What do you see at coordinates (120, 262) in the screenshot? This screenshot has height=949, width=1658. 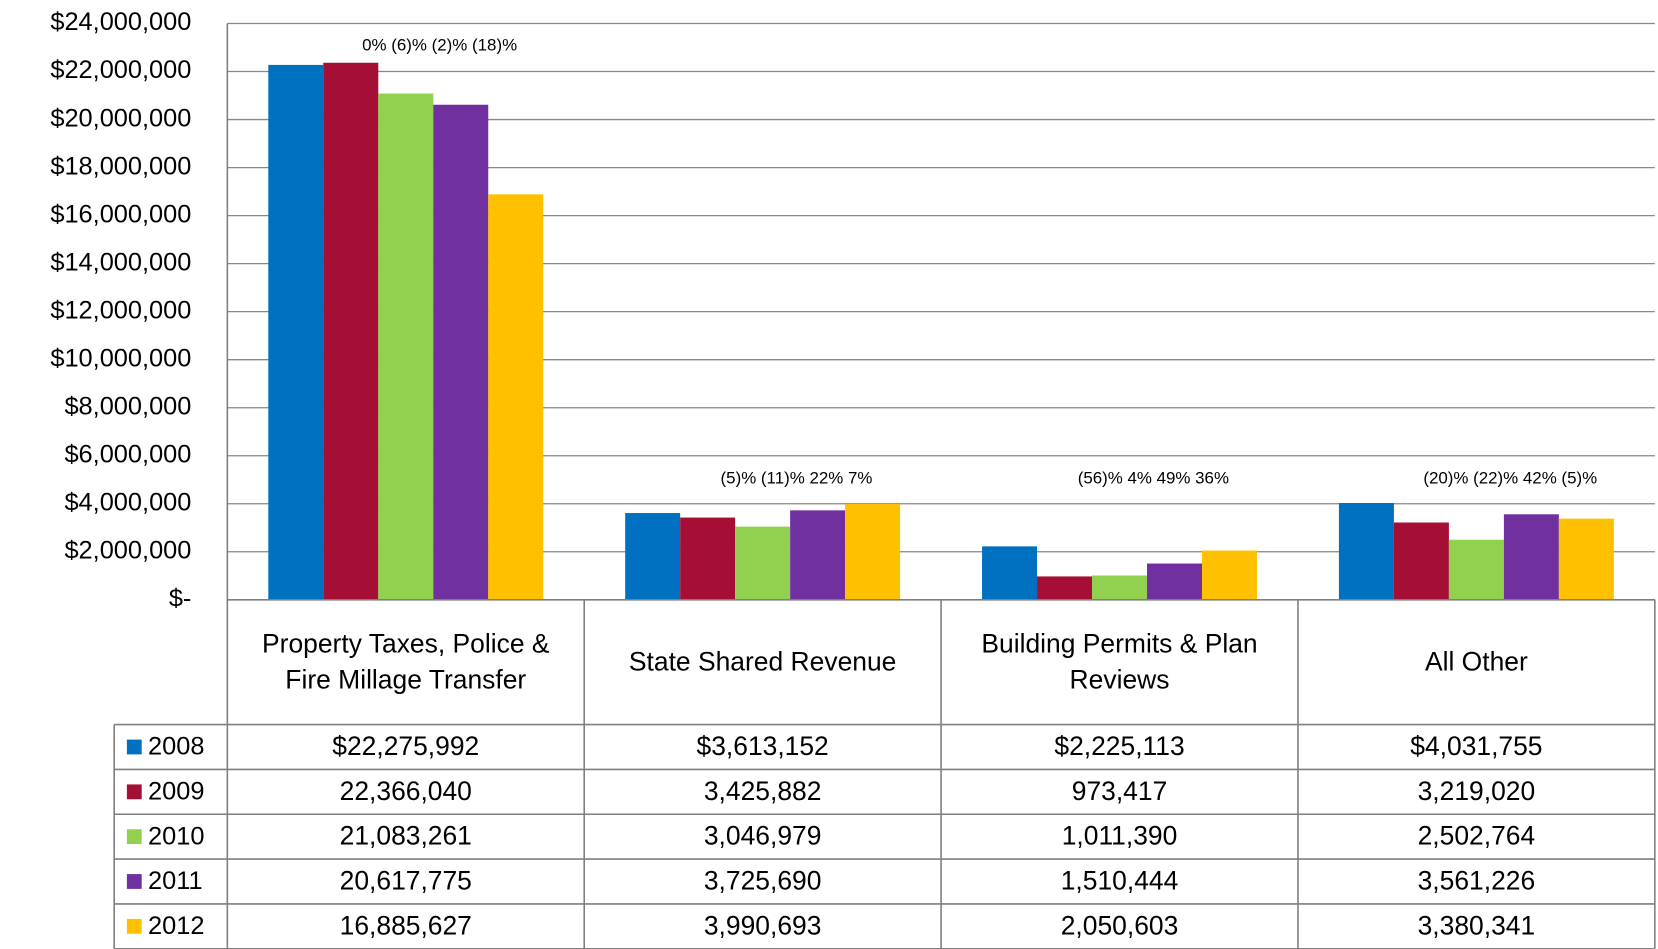 I see `y-tick-label: $14,000,000` at bounding box center [120, 262].